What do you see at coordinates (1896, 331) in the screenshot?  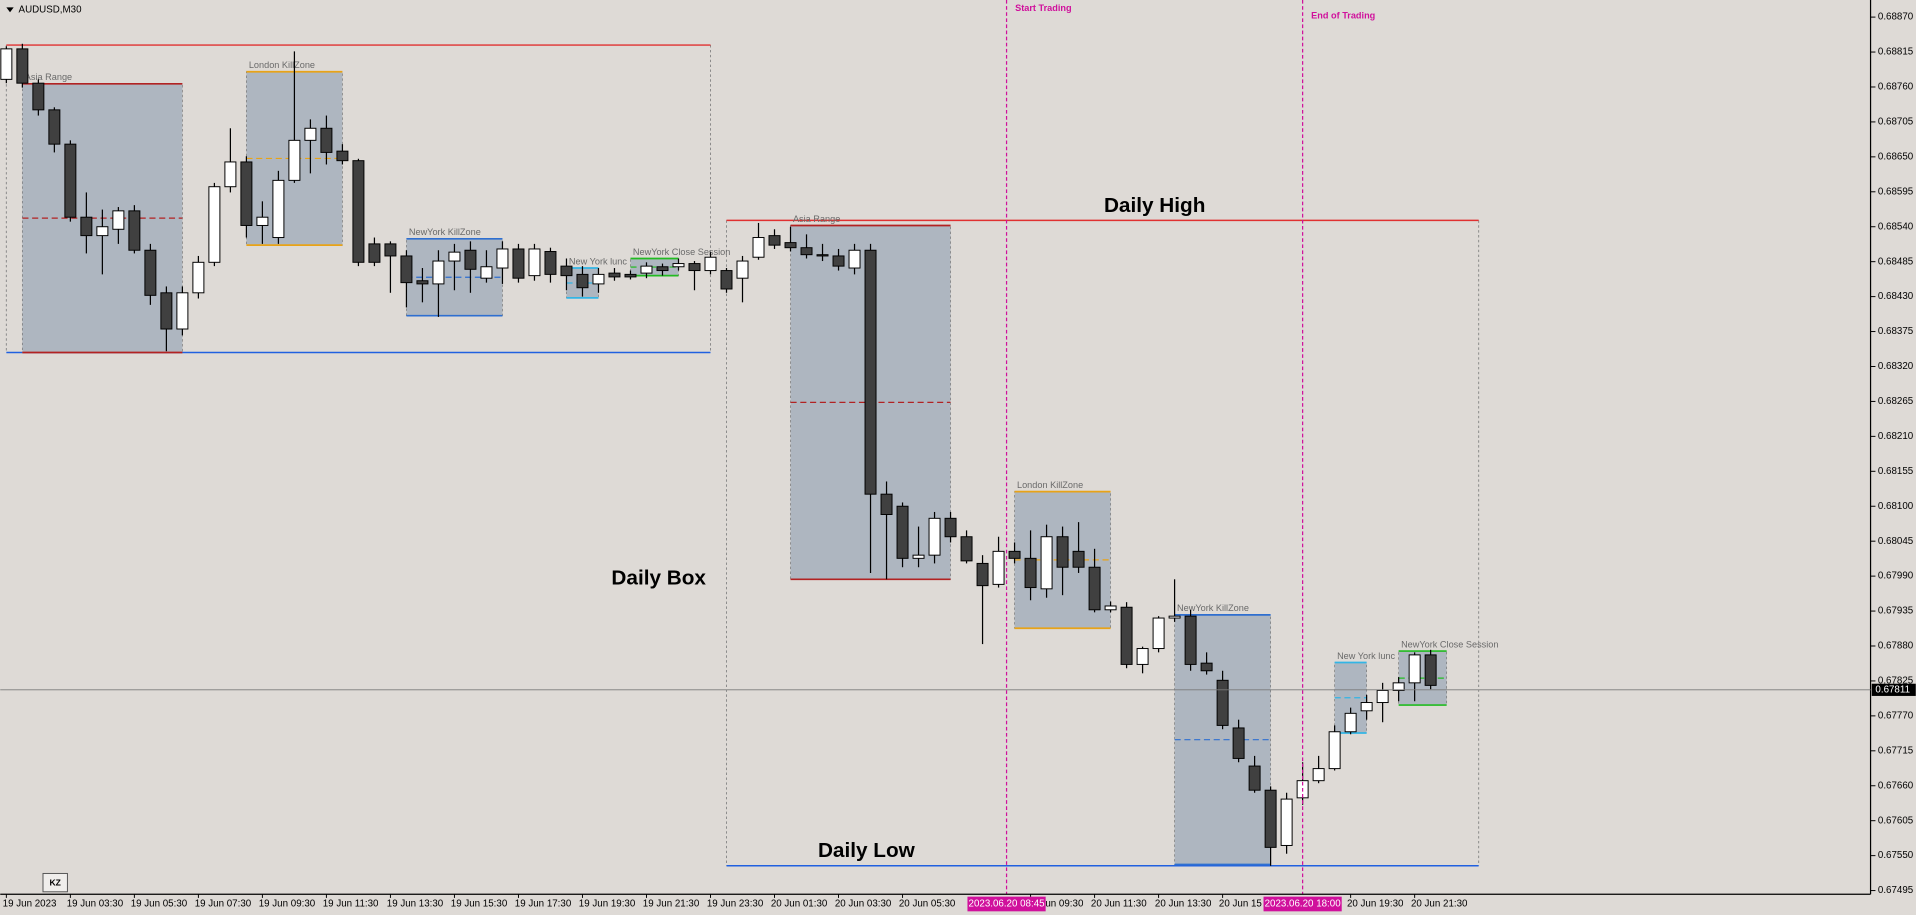 I see `y-tick-label: 0.68375` at bounding box center [1896, 331].